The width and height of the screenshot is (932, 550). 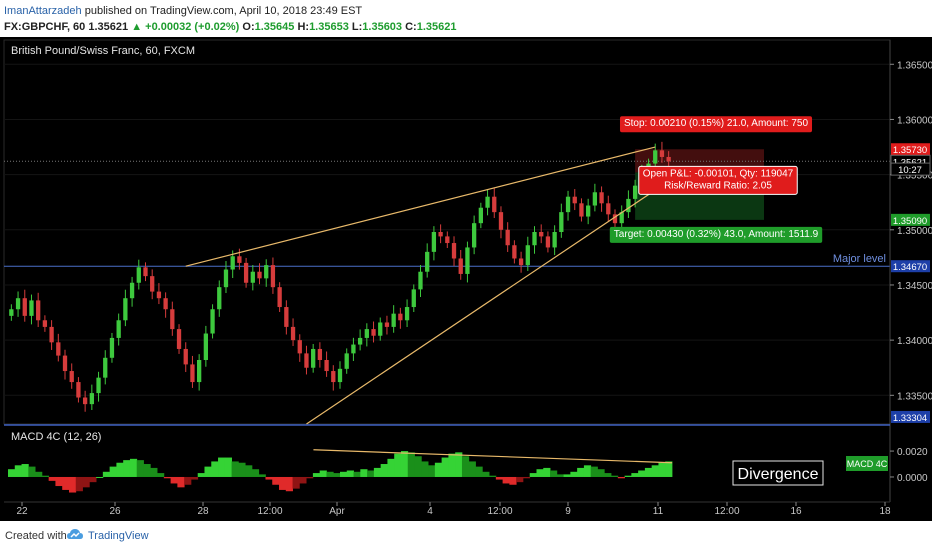 I want to click on author-link: ImanAttarzadeh, so click(x=43, y=11).